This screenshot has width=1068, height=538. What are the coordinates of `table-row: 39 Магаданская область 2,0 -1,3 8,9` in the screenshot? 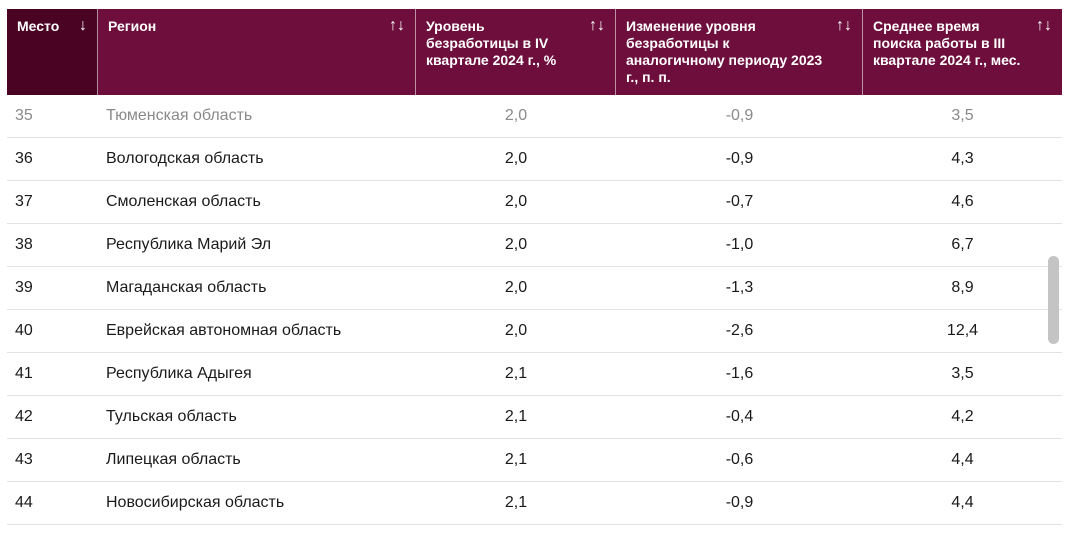 It's located at (534, 288).